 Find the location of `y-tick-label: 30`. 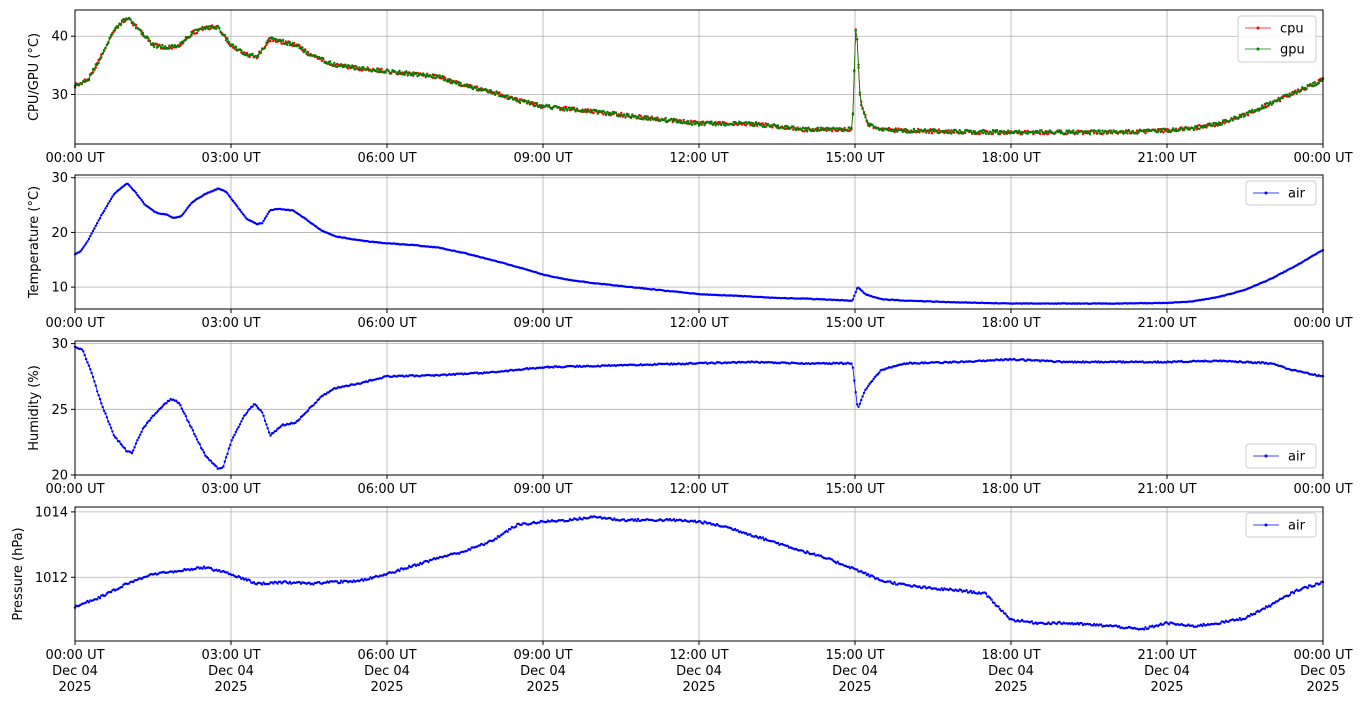

y-tick-label: 30 is located at coordinates (59, 95).